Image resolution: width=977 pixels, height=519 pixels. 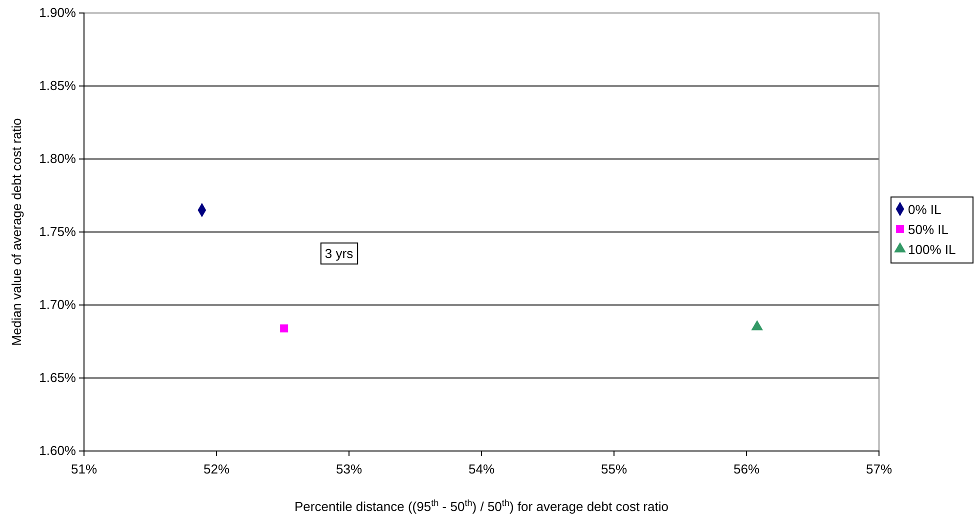 I want to click on legend-label: 50% IL, so click(x=928, y=229).